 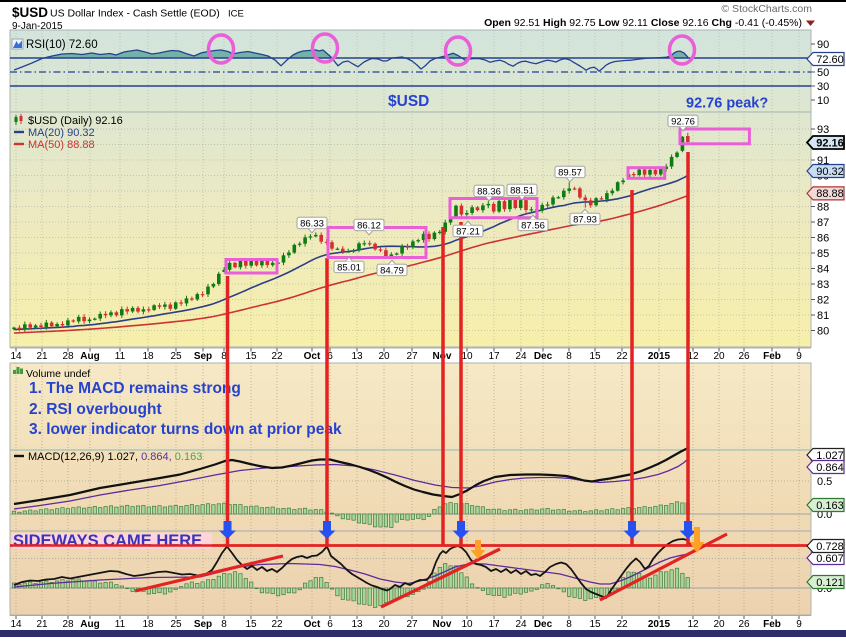 I want to click on svg-text: 87.56, so click(x=533, y=226).